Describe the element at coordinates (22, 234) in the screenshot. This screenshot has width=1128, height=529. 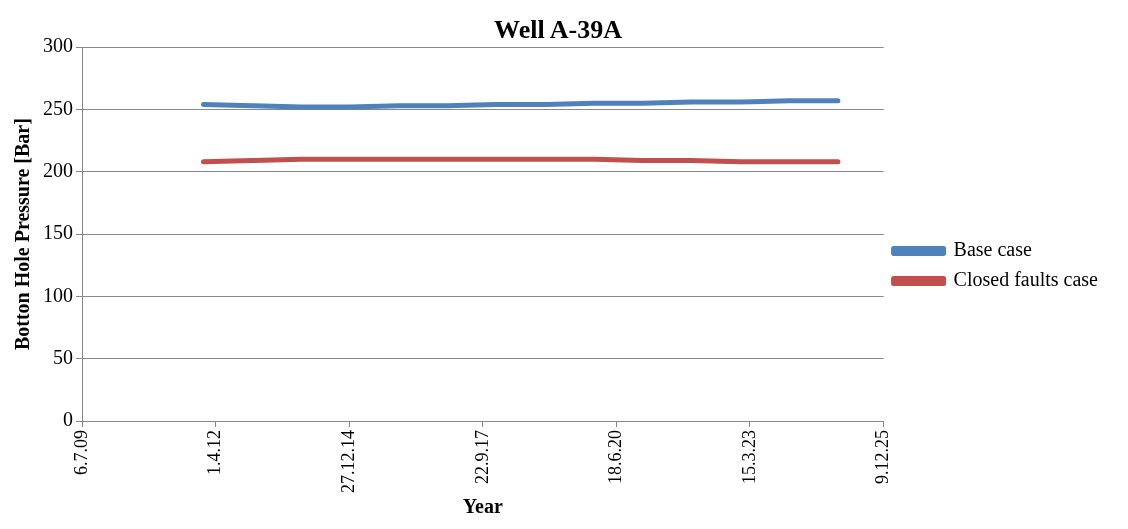
I see `y-axis-title: Botton Hole Pressure [Bar]` at that location.